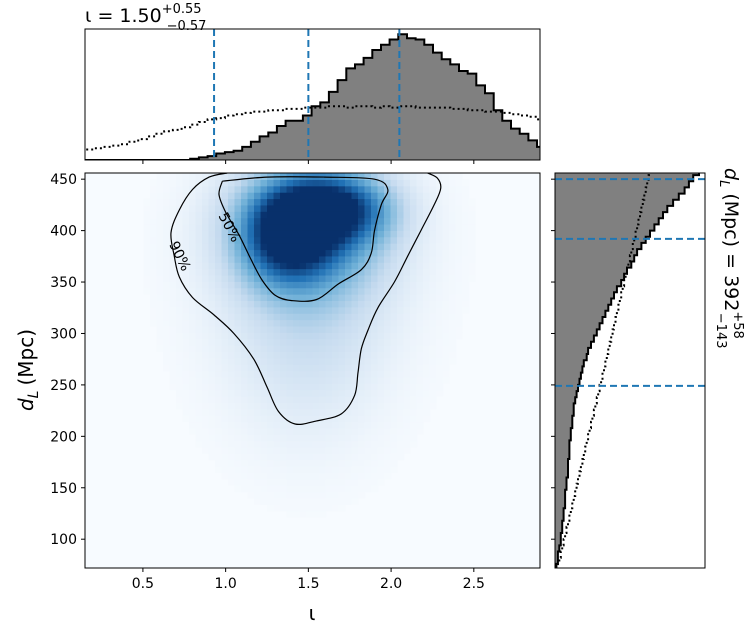  Describe the element at coordinates (63, 334) in the screenshot. I see `y-tick-label: 300` at that location.